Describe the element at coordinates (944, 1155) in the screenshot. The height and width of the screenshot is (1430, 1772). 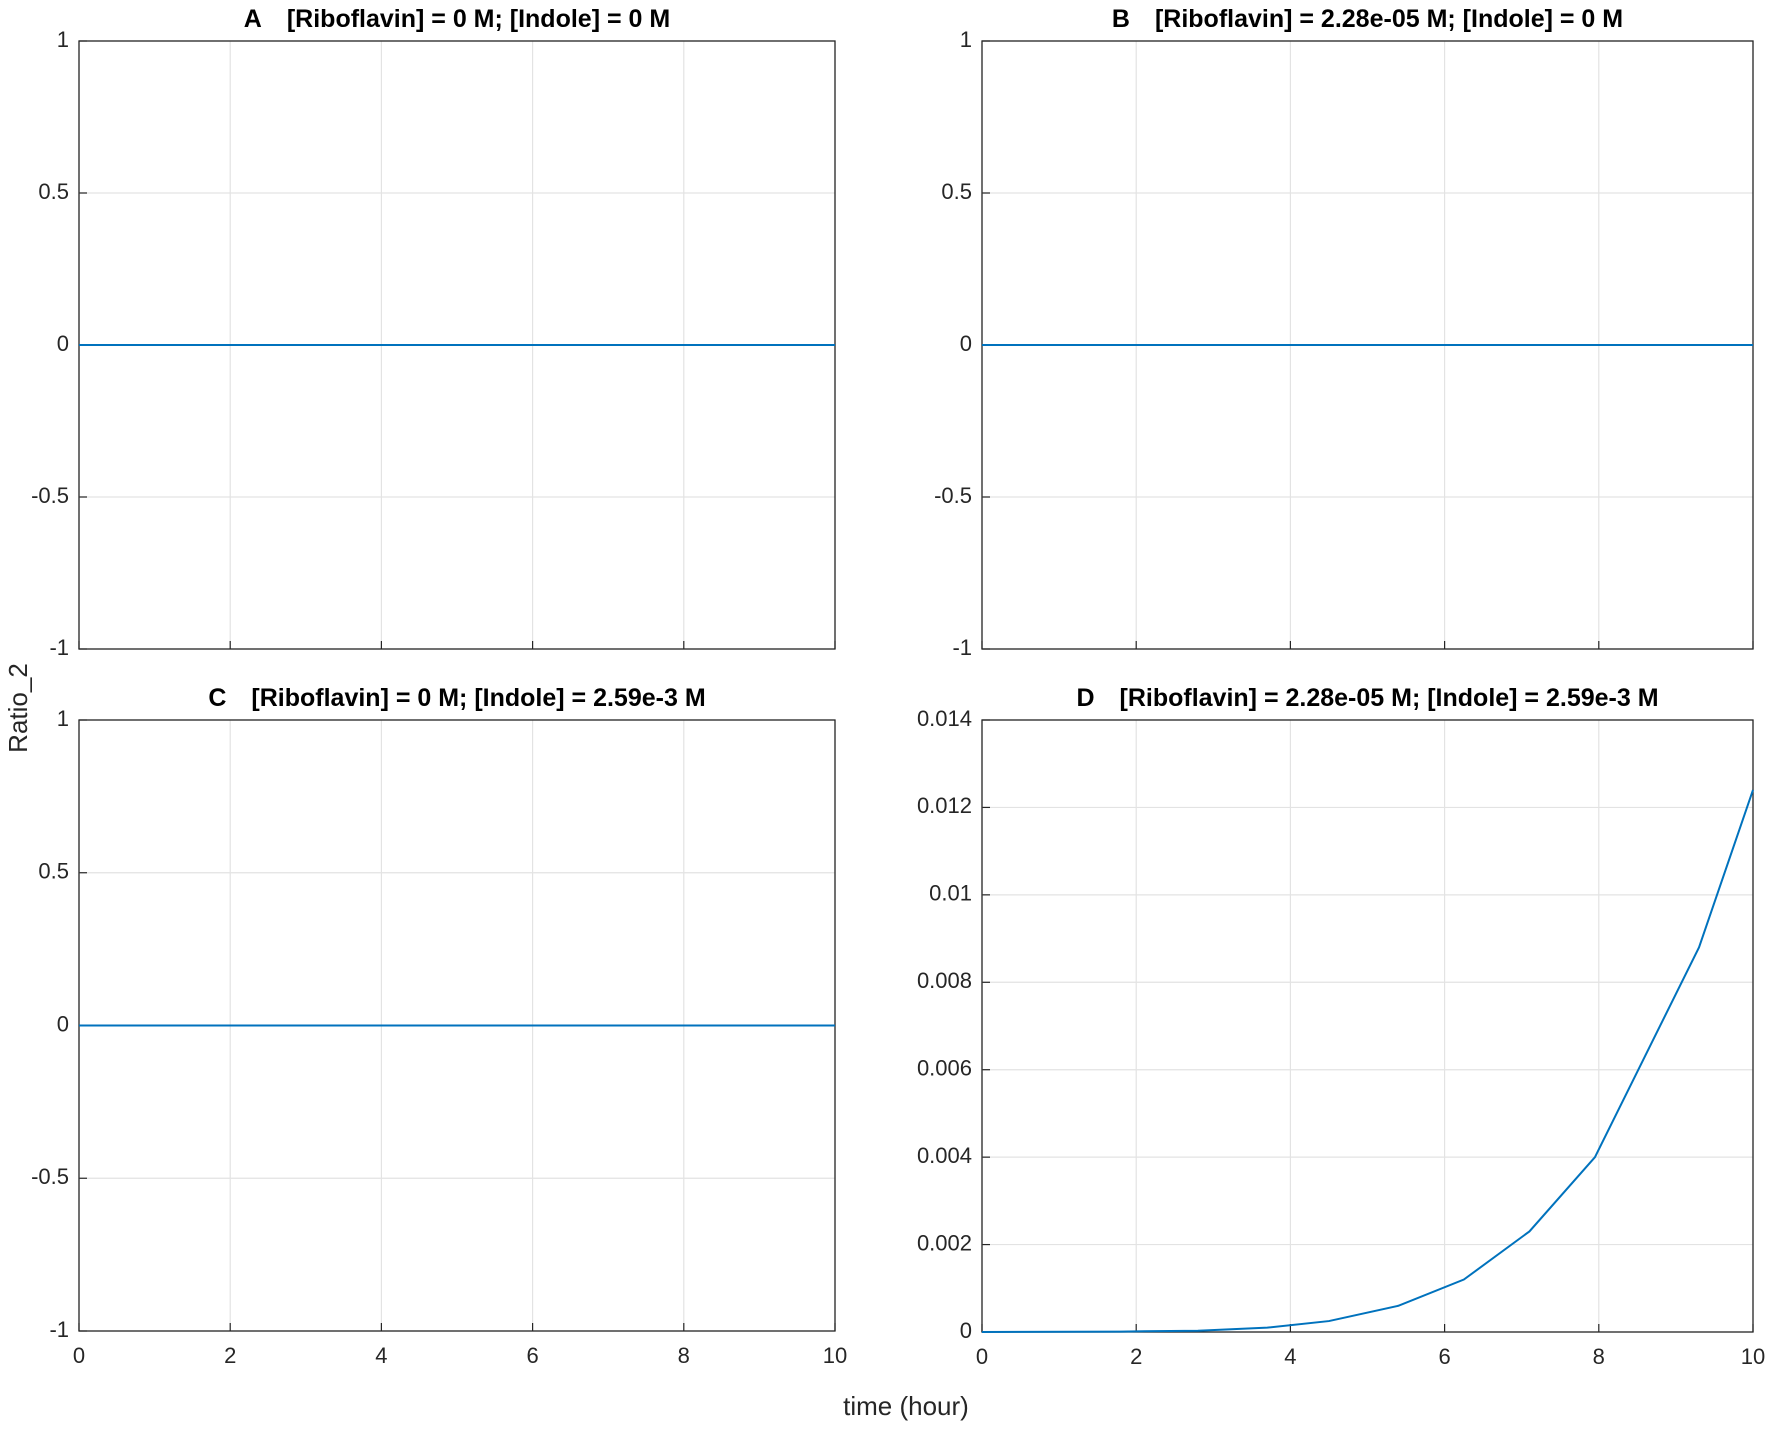
I see `y-tick-label: 0.004` at that location.